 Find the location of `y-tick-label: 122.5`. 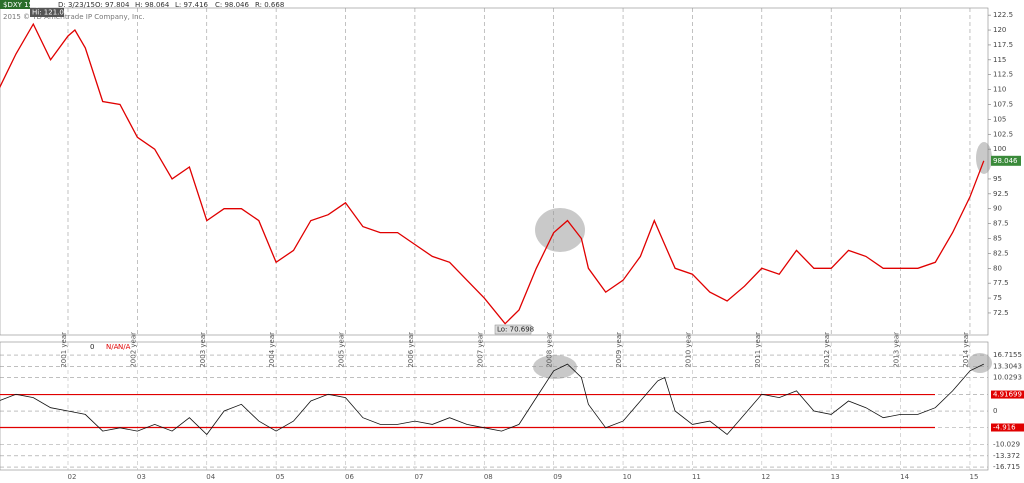

y-tick-label: 122.5 is located at coordinates (1003, 15).